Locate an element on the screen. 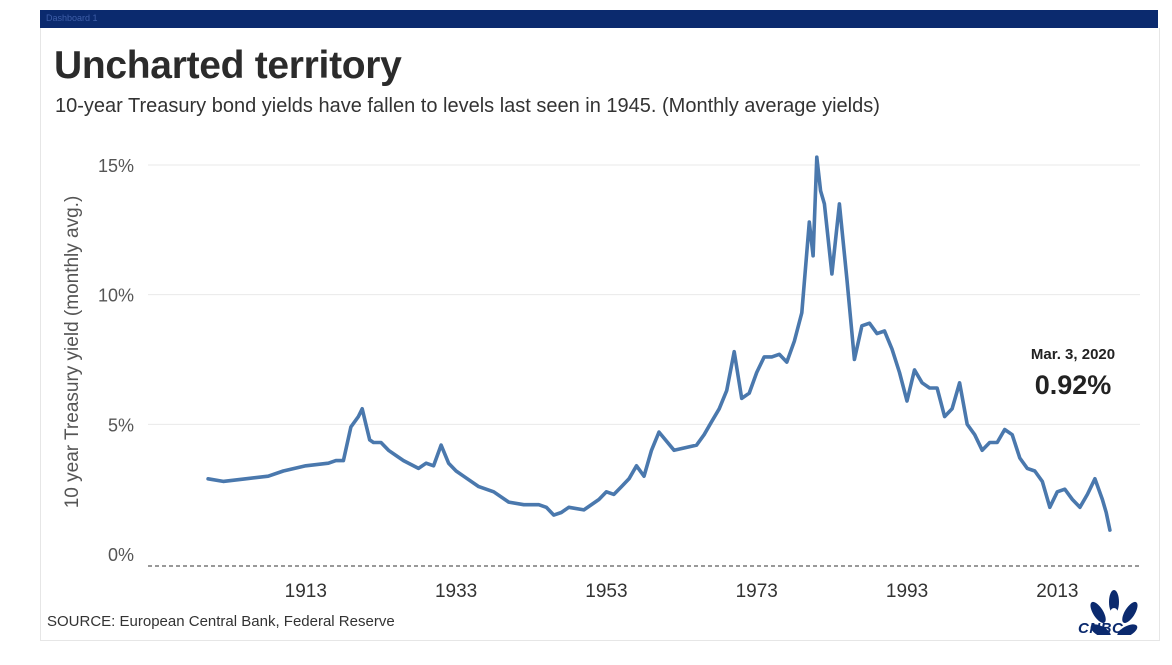 The width and height of the screenshot is (1172, 665). y-tick-label: 10% is located at coordinates (116, 296).